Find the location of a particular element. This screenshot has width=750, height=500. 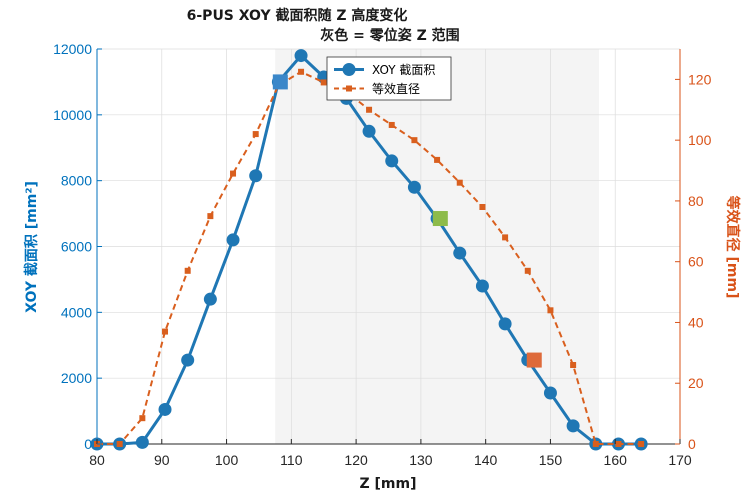

x-tick-label: 90 is located at coordinates (162, 460).